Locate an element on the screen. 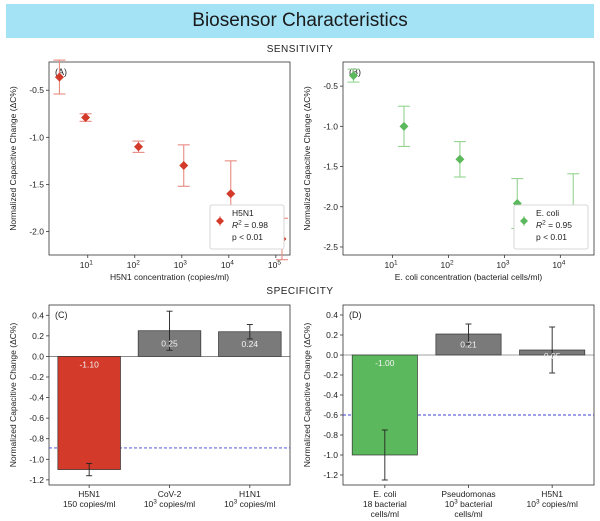 The width and height of the screenshot is (600, 521). bar is located at coordinates (89, 413).